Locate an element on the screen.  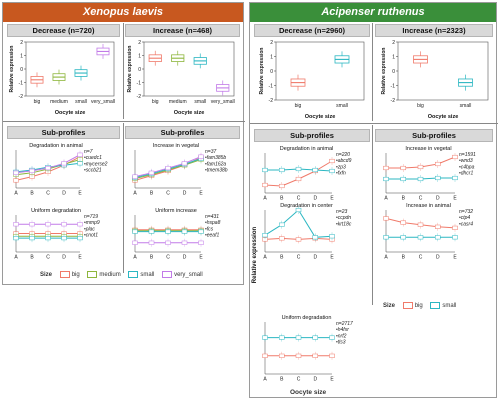
xl-decrease-ytick-label--2: -2 is located at coordinates (21, 97).